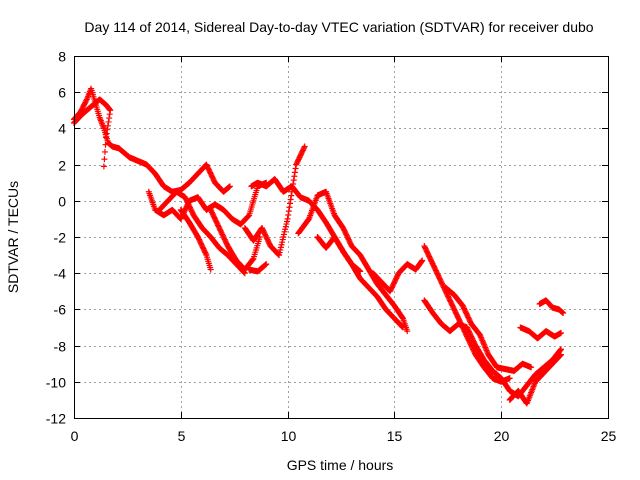  I want to click on series-arc5, so click(202, 232).